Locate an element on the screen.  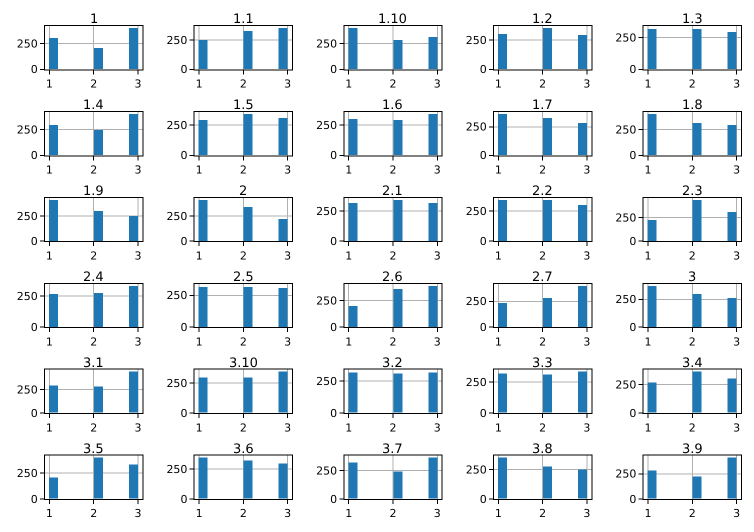
chart-title: 3.6 is located at coordinates (243, 449).